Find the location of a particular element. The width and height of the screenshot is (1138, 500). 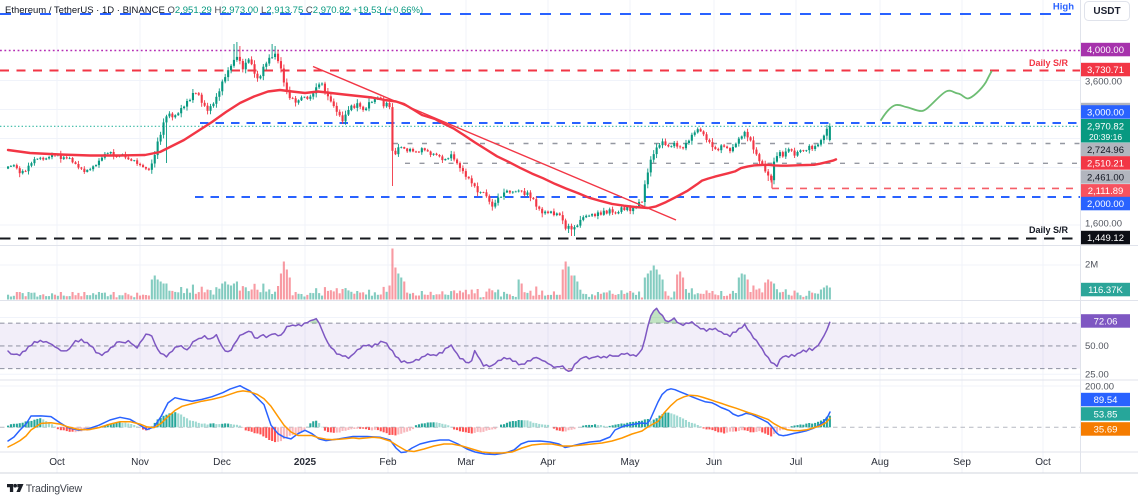

svg-text: Jun is located at coordinates (714, 462).